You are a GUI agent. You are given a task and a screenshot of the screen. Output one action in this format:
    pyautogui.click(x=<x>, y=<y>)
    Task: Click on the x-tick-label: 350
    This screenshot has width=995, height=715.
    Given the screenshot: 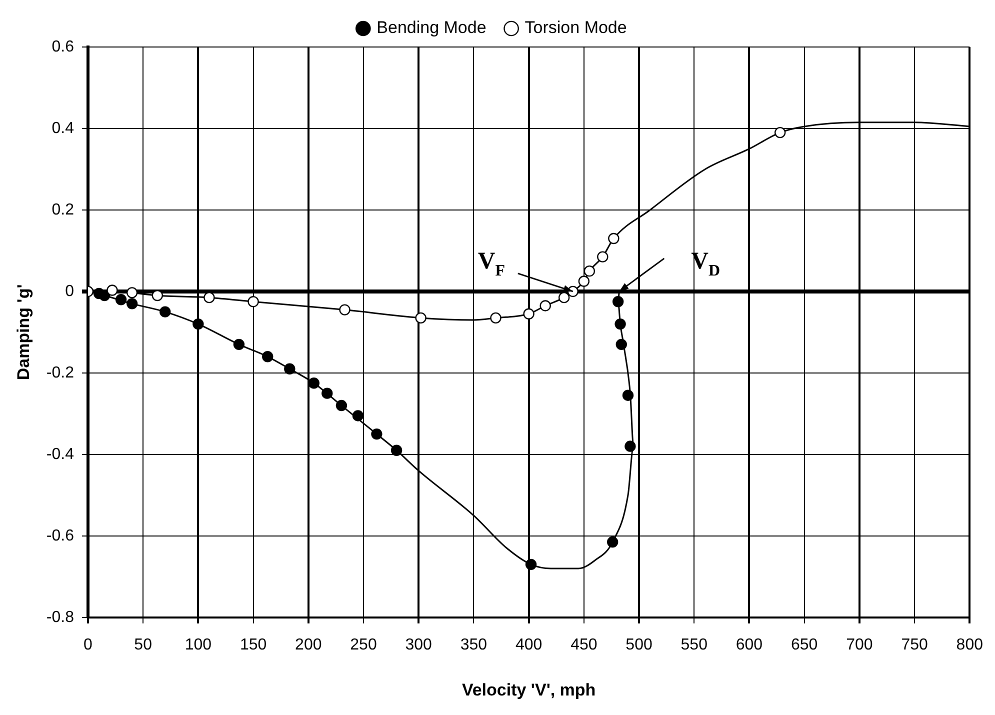 What is the action you would take?
    pyautogui.click(x=474, y=645)
    